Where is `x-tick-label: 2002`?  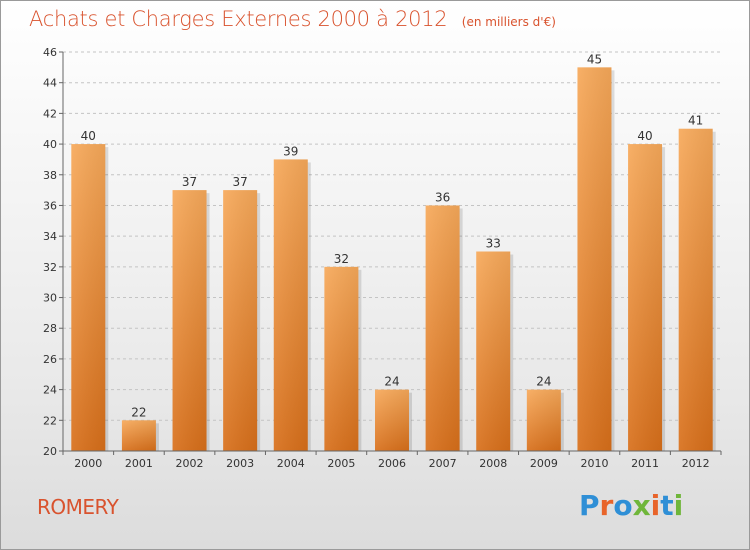 x-tick-label: 2002 is located at coordinates (190, 463).